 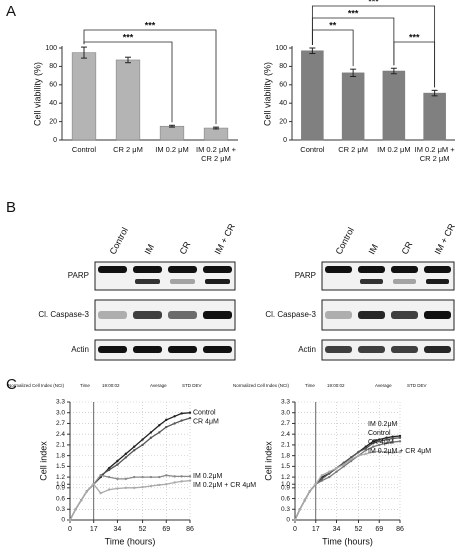 What do you see at coordinates (268, 461) in the screenshot?
I see `y-axis-label: Cell index` at bounding box center [268, 461].